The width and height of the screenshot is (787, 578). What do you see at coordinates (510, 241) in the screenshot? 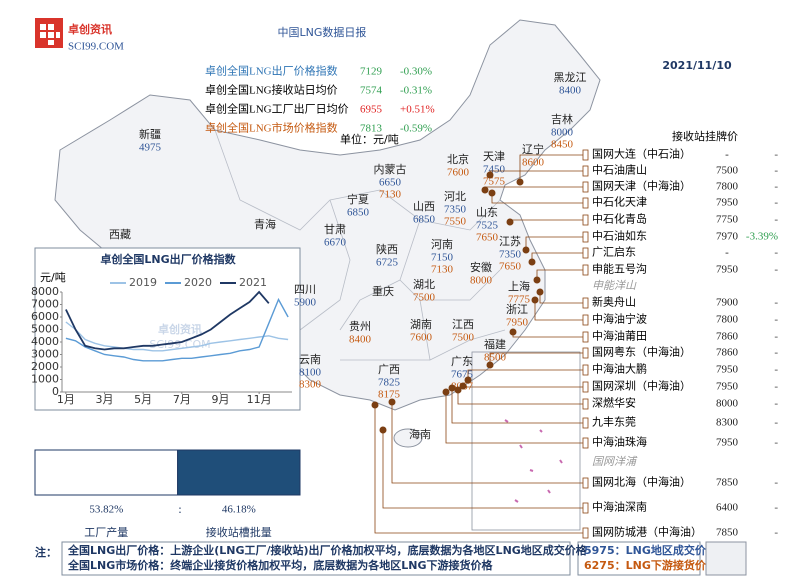
I see `province-name: 江苏` at bounding box center [510, 241].